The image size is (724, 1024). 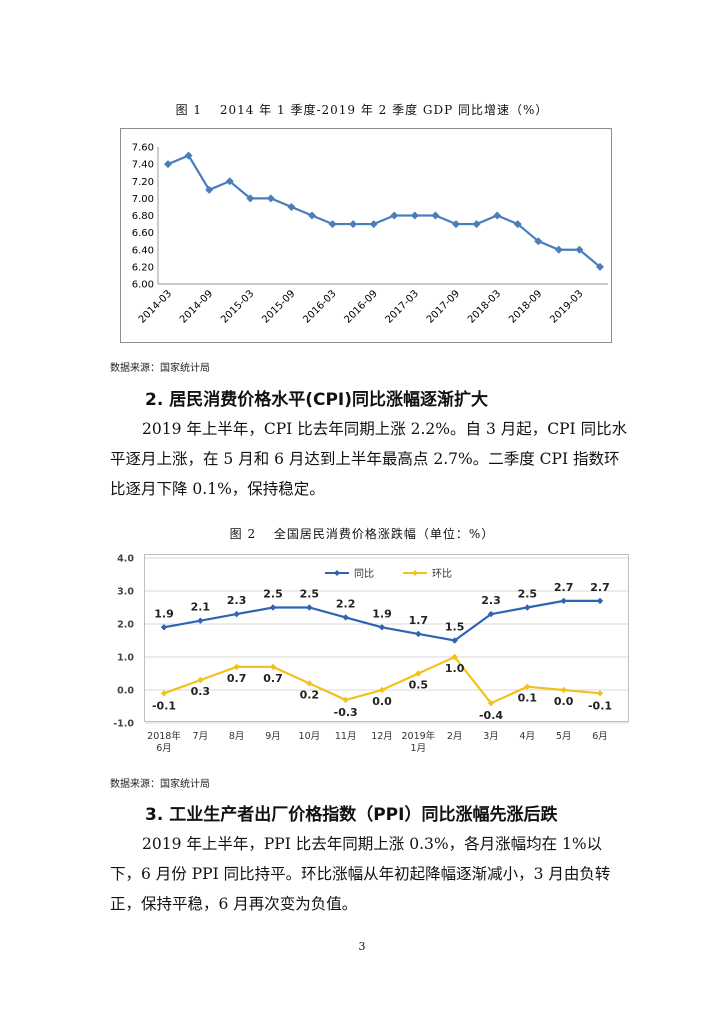 What do you see at coordinates (160, 368) in the screenshot?
I see `figure1-source: 数据来源：国家统计局` at bounding box center [160, 368].